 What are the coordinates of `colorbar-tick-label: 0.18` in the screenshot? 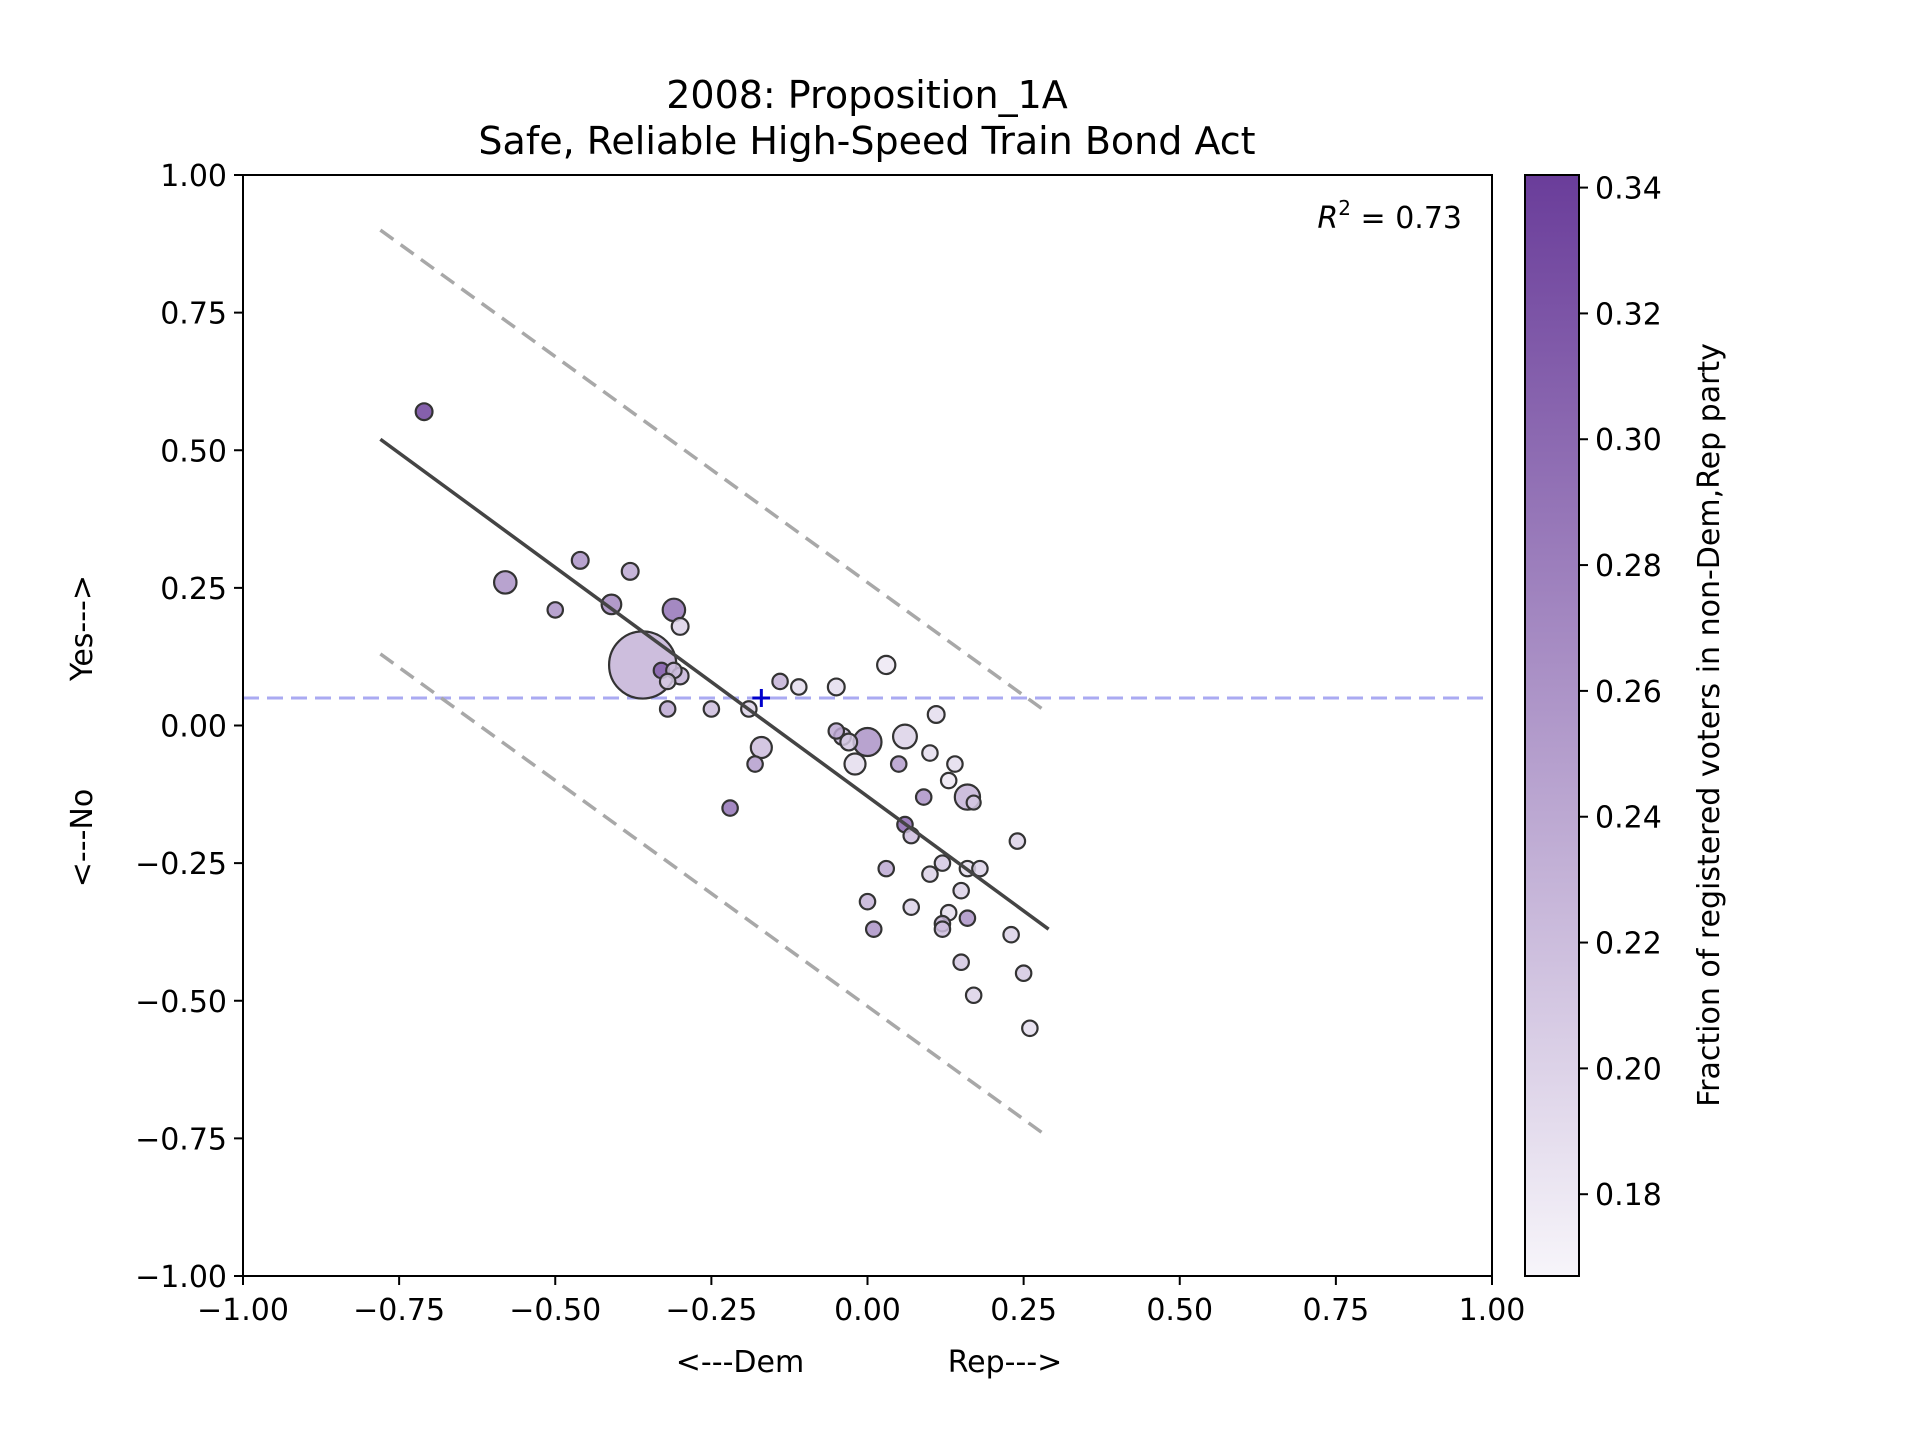 It's located at (1628, 1195).